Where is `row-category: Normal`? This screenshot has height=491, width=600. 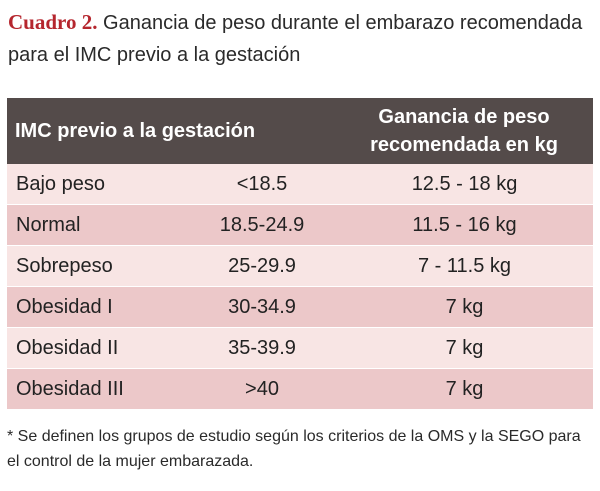 row-category: Normal is located at coordinates (48, 224).